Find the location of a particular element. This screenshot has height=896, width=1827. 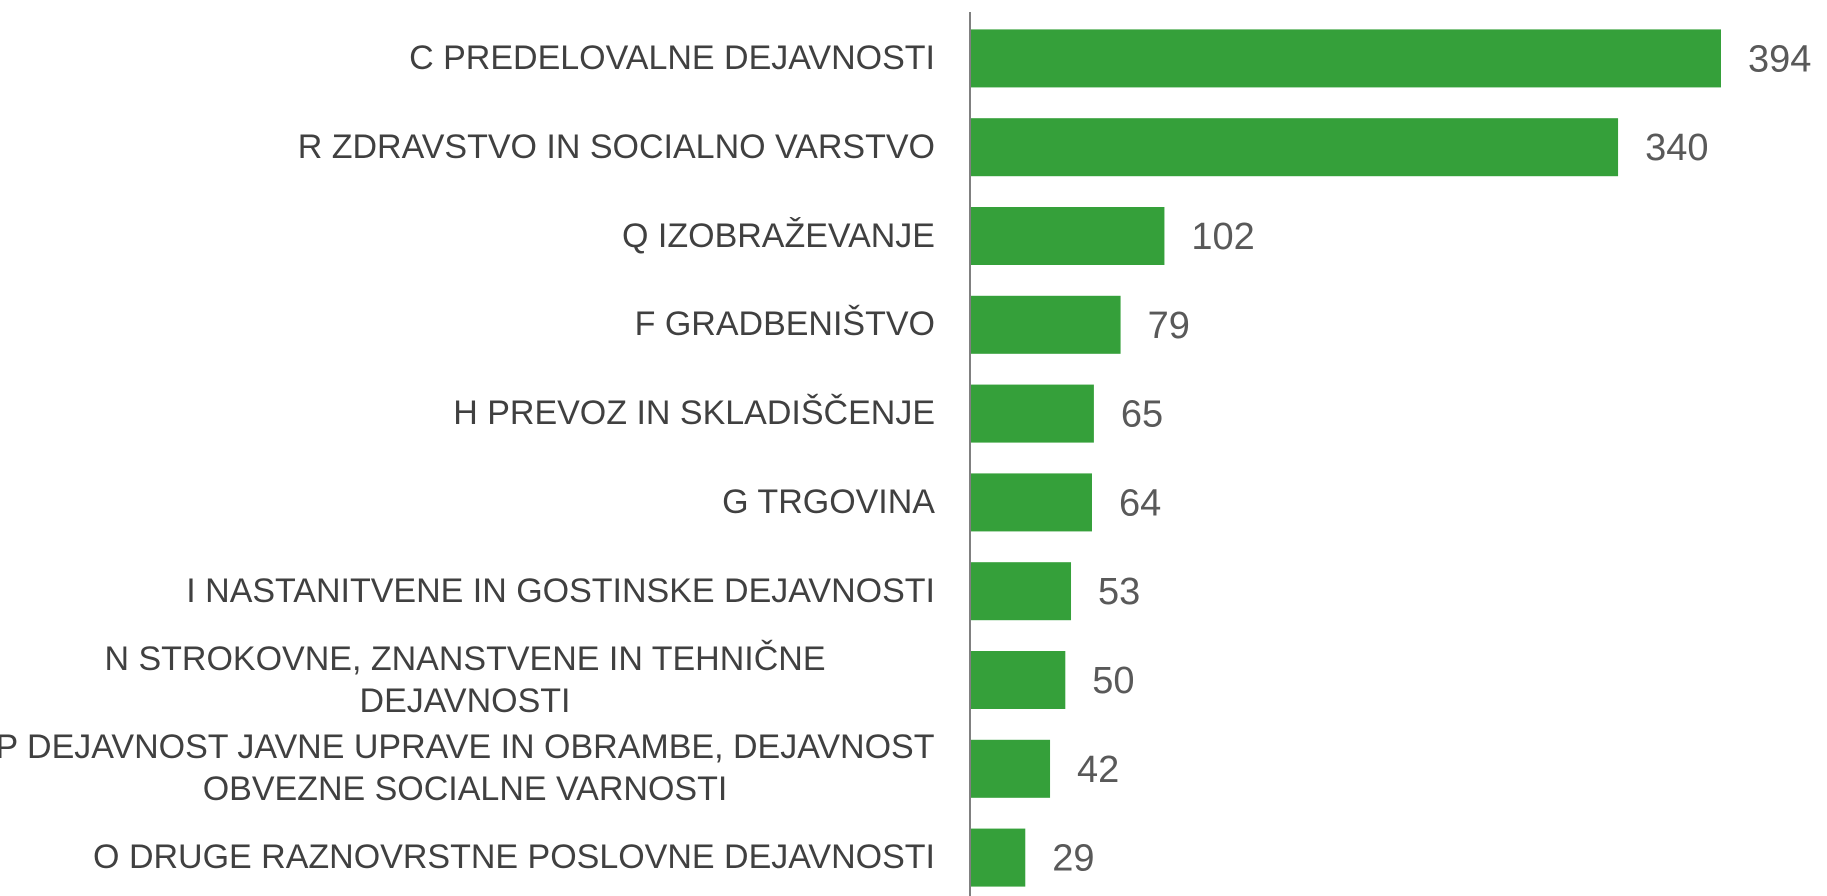

category-label: H PREVOZ IN SKLADIŠČENJE is located at coordinates (694, 413).